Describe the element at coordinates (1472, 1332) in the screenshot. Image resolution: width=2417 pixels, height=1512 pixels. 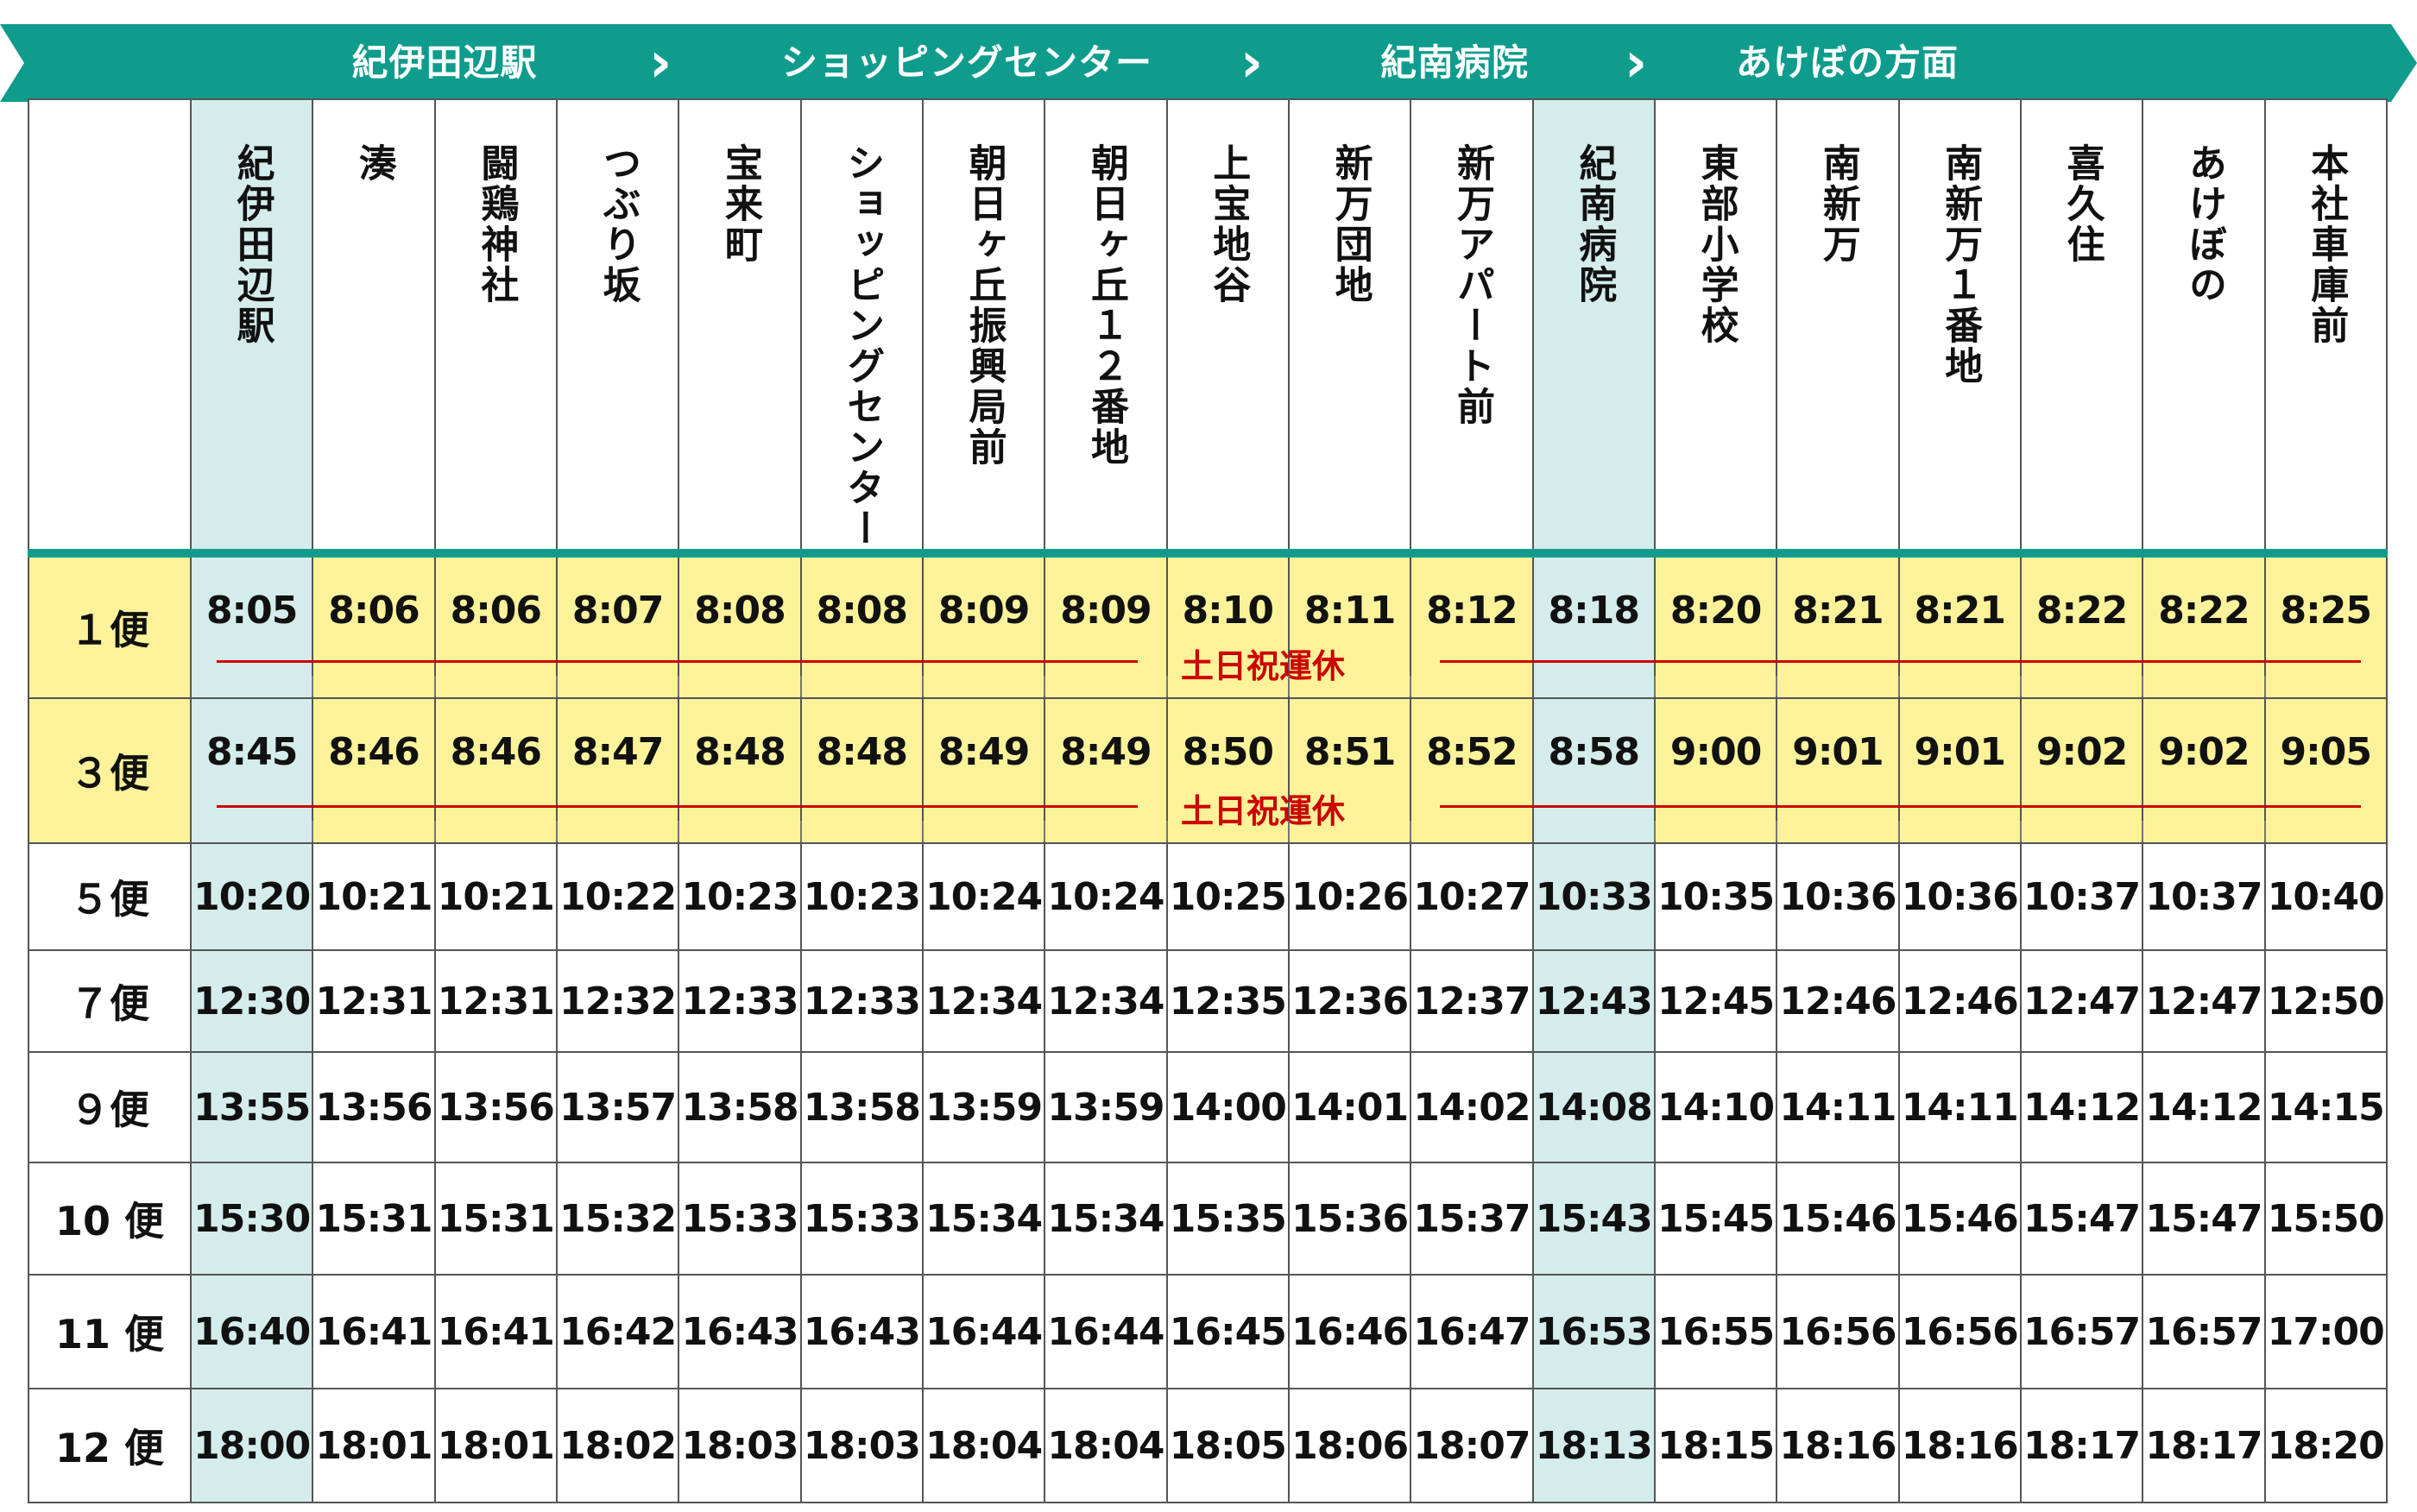
I see `time-cell: 16:47` at that location.